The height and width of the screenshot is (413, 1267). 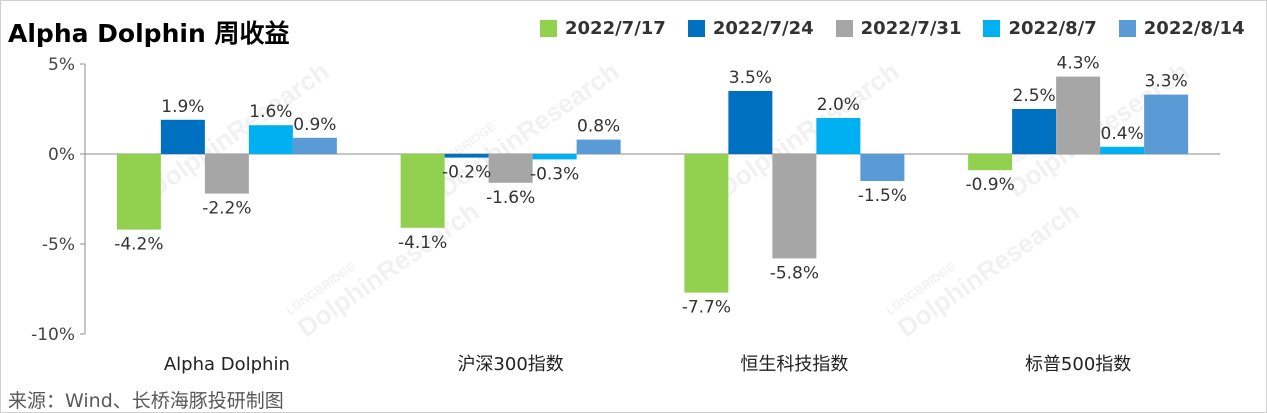 I want to click on chart-title: Alpha Dolphin 周收益, so click(x=149, y=33).